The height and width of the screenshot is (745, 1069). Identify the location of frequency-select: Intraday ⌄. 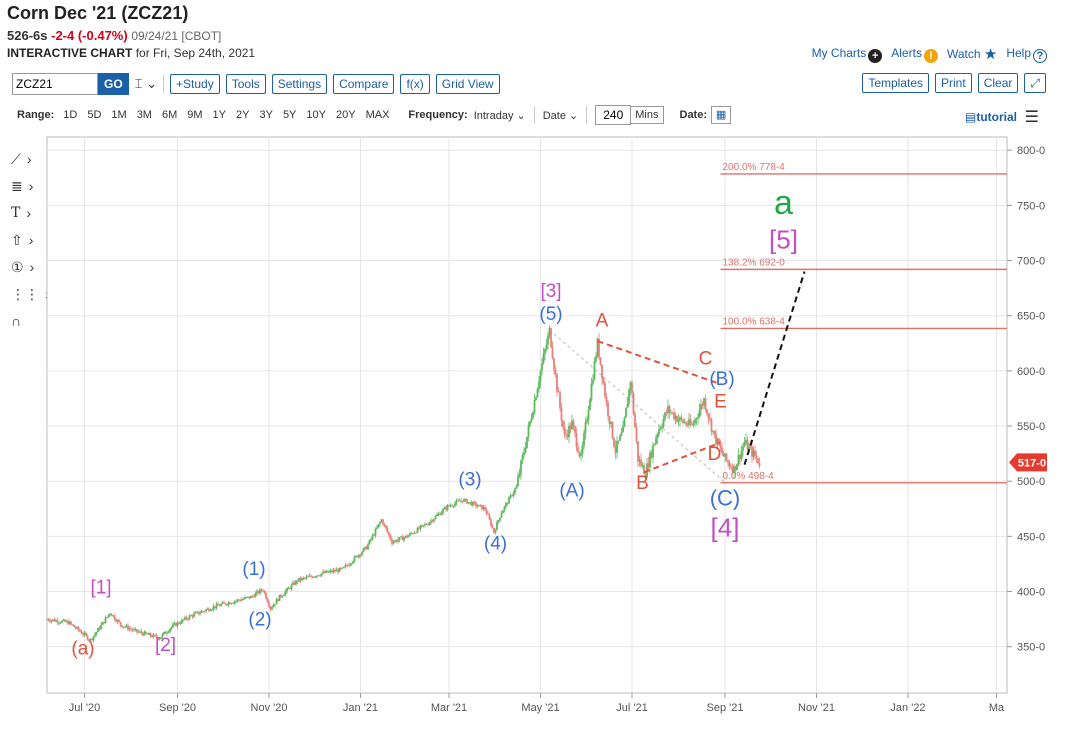
(500, 115).